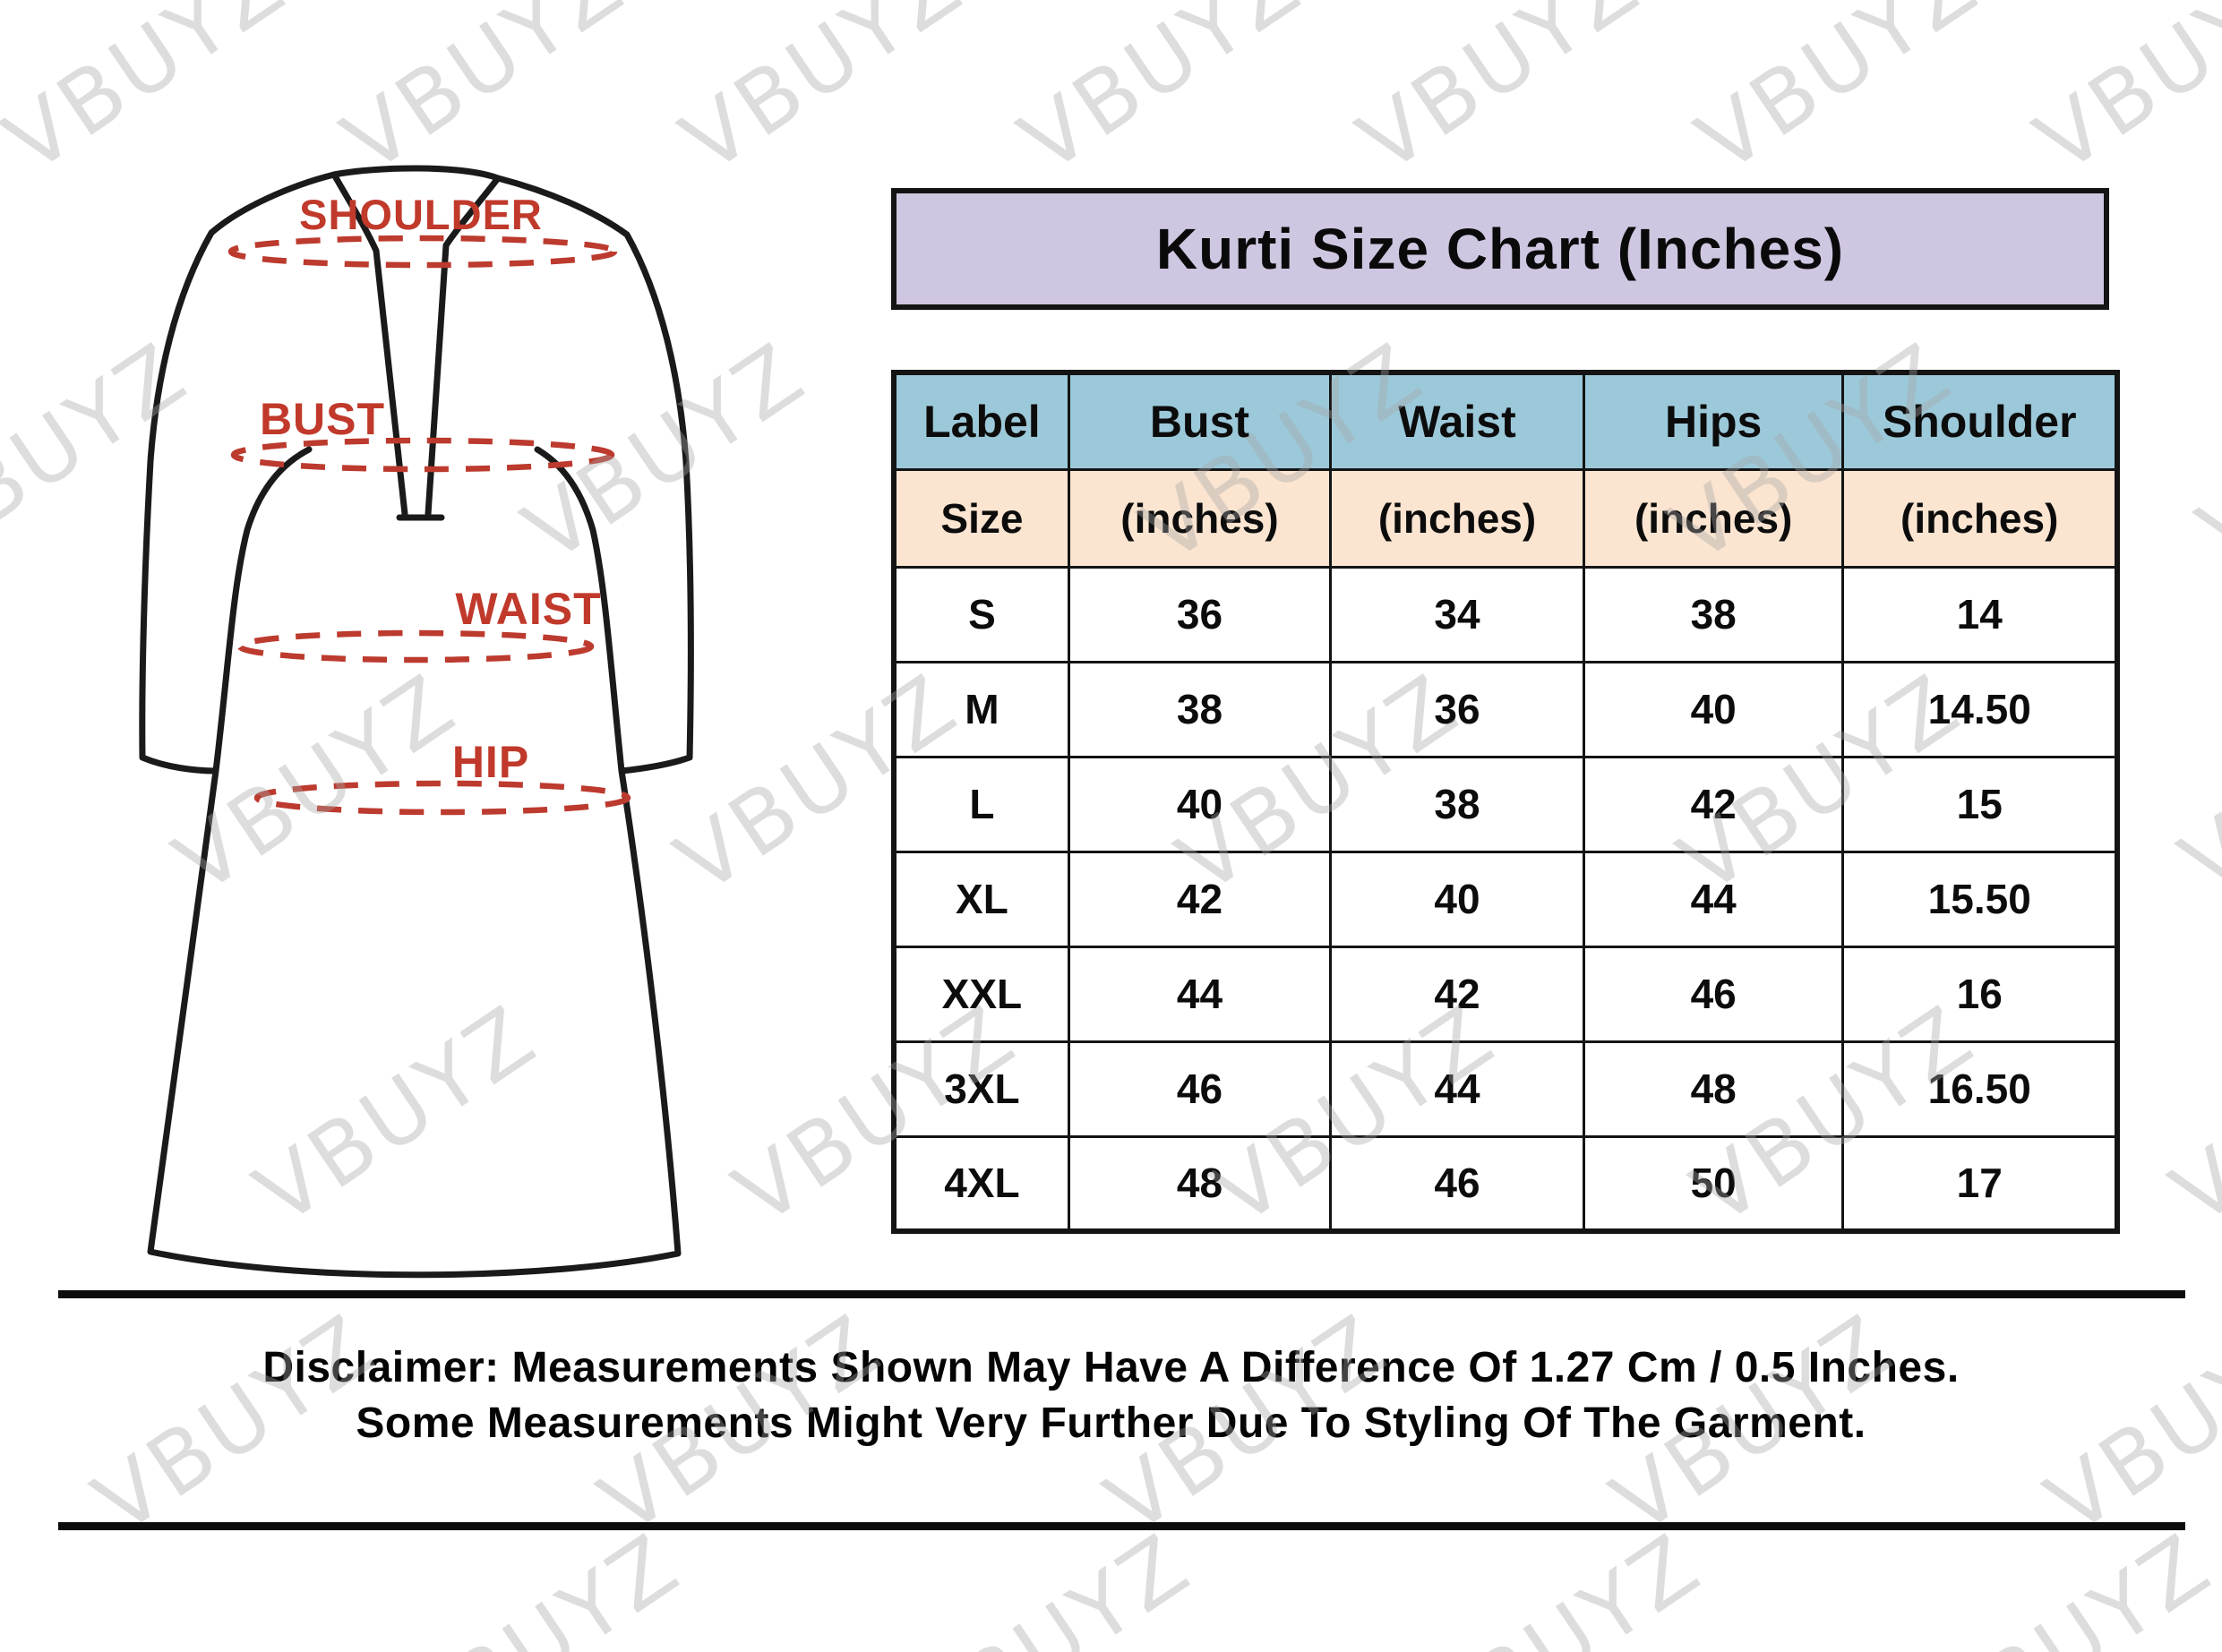 Image resolution: width=2222 pixels, height=1652 pixels. I want to click on table-row: S 36 34 38 14, so click(1505, 614).